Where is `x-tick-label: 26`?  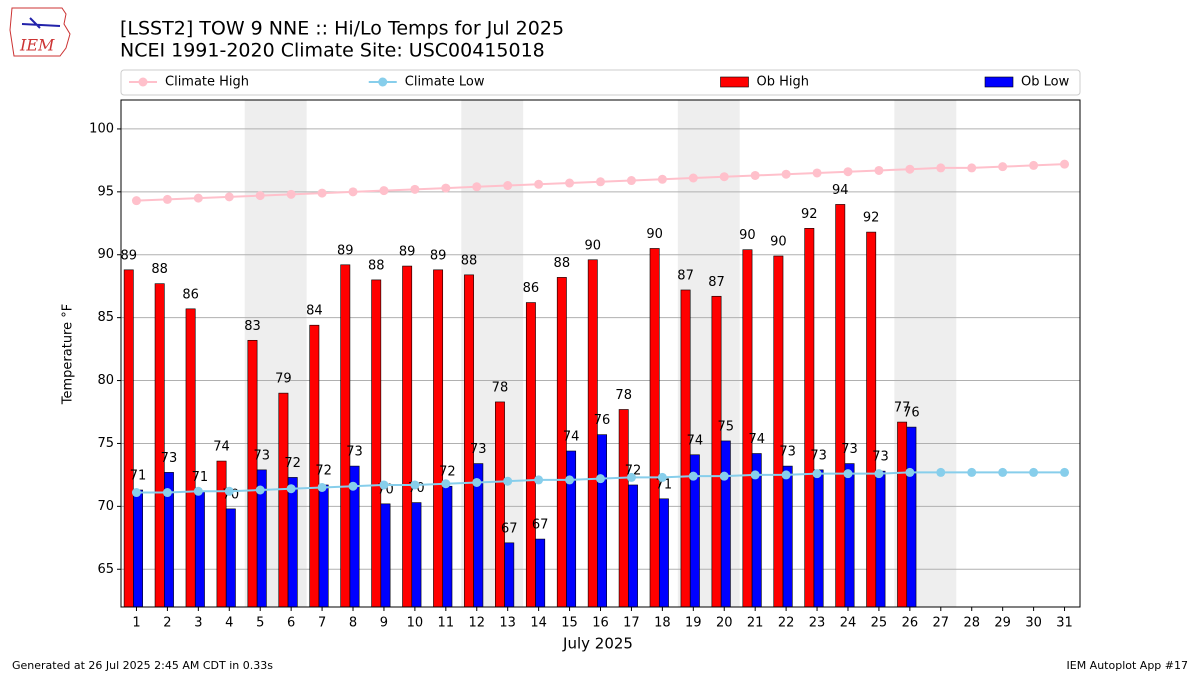
x-tick-label: 26 is located at coordinates (910, 623).